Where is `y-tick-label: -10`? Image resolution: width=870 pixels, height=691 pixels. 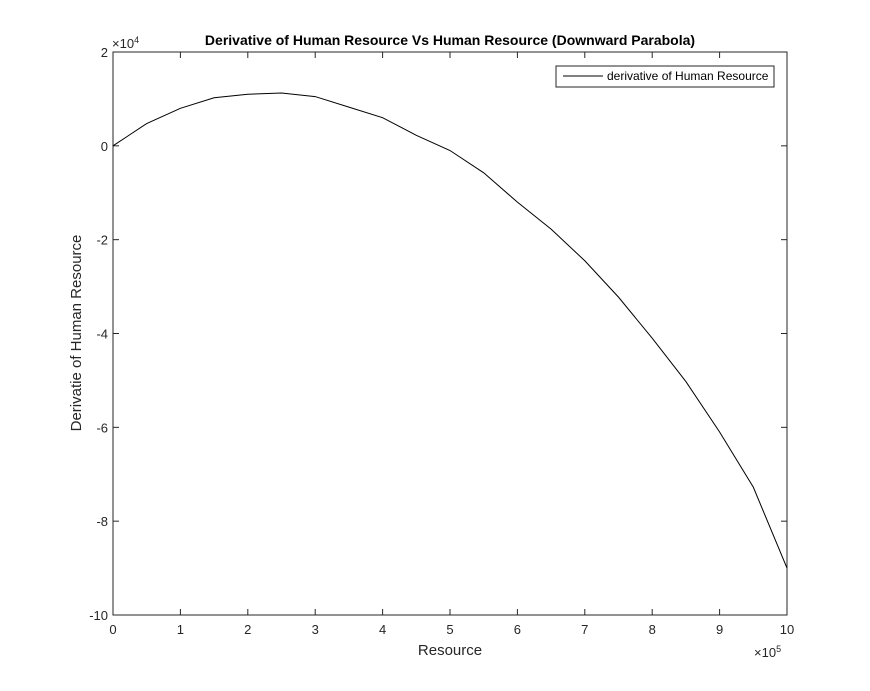 y-tick-label: -10 is located at coordinates (98, 615).